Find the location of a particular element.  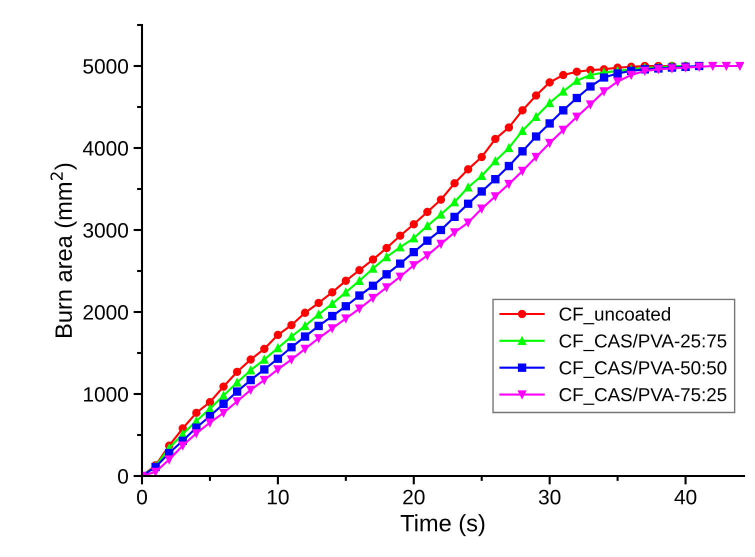

y-tick-label: 0 is located at coordinates (123, 476).